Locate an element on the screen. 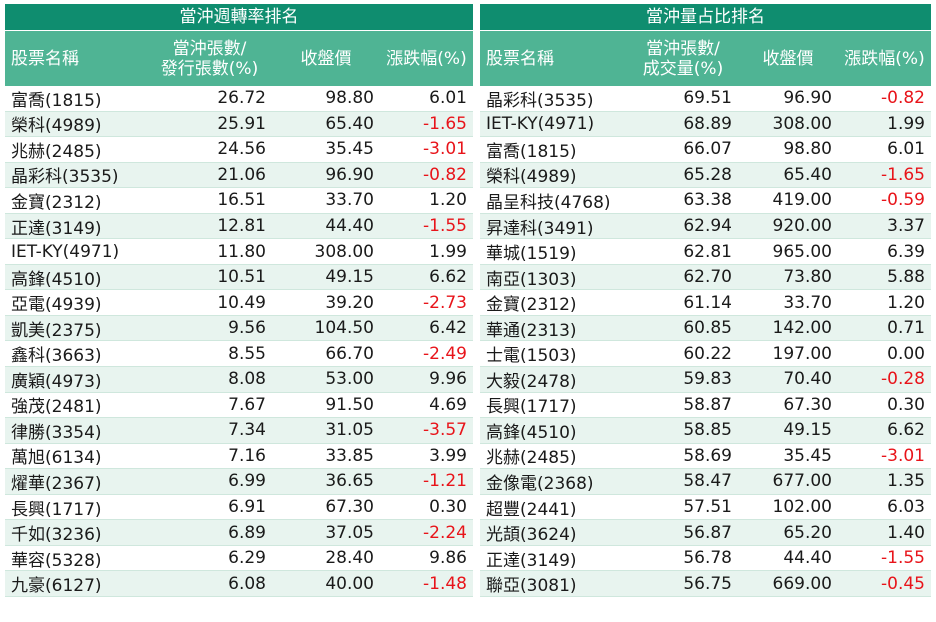 This screenshot has height=622, width=936. ratio-cell: 63.38 is located at coordinates (707, 200).